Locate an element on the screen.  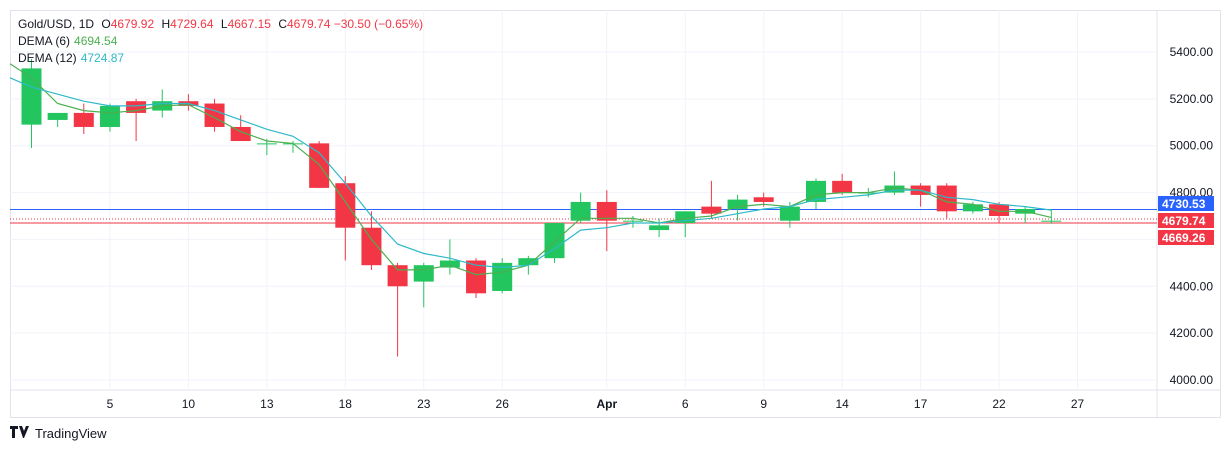
tradingview-brand: TradingView is located at coordinates (58, 433).